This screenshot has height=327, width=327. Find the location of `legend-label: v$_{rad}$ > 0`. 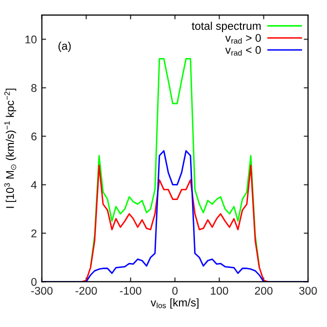

legend-label: v$_{rad}$ > 0 is located at coordinates (243, 39).